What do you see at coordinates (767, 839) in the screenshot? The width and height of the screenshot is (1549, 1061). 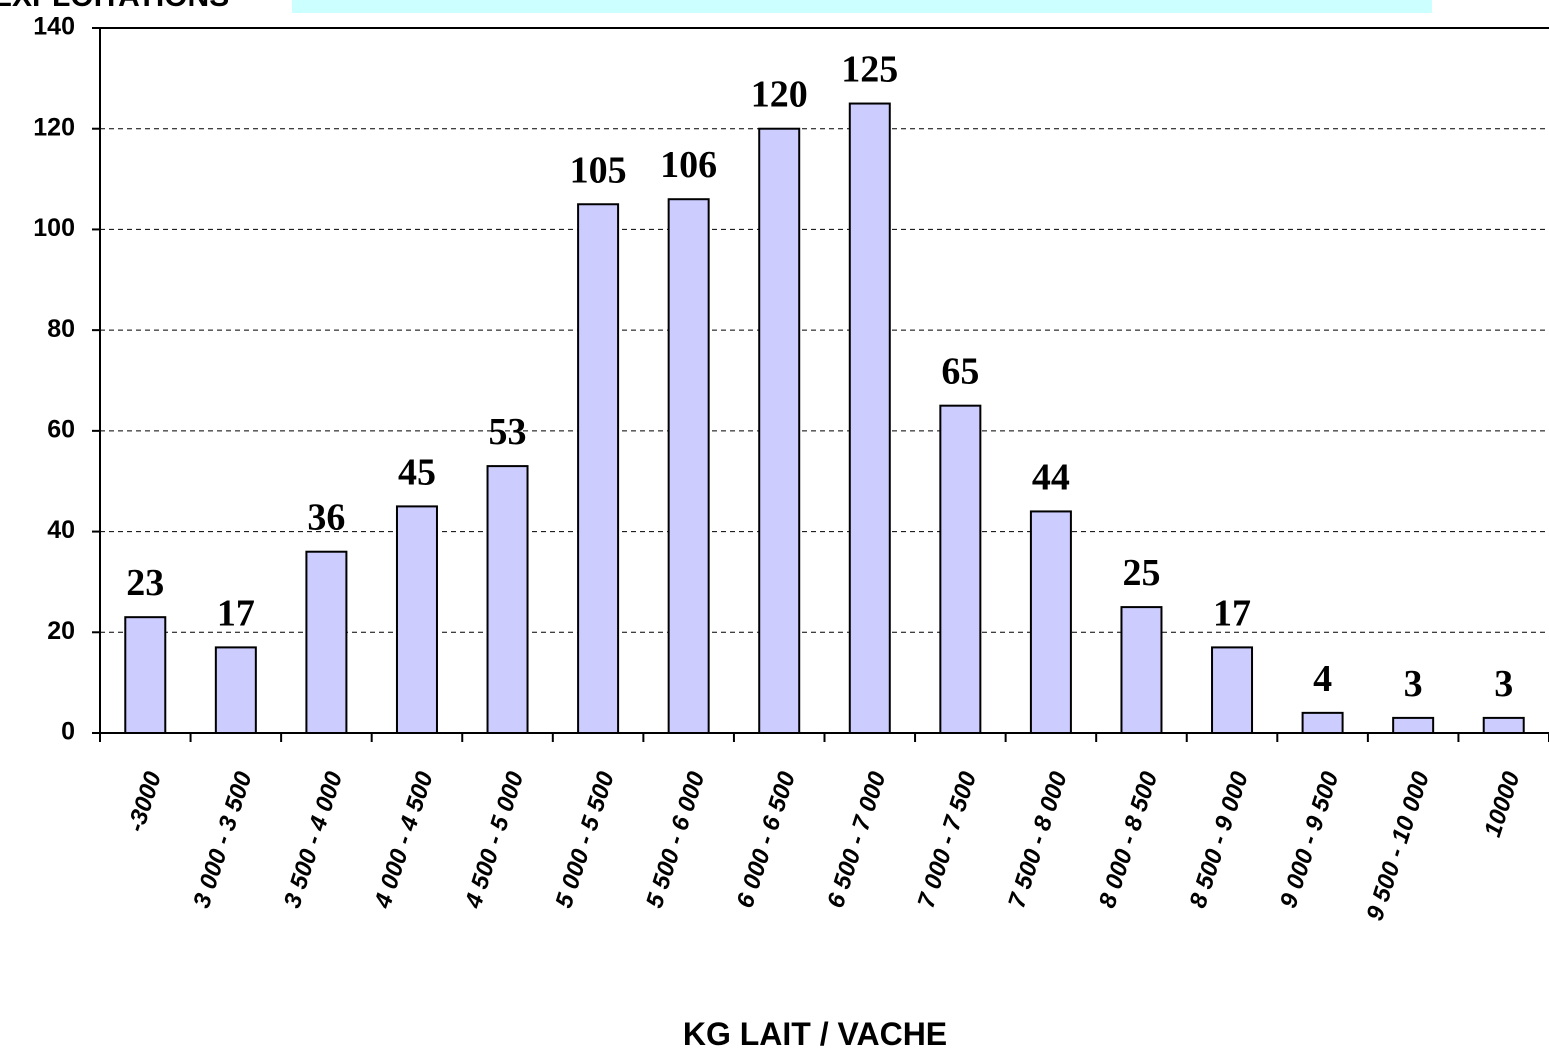 I see `x-tick-label: 6 000 - 6 500` at bounding box center [767, 839].